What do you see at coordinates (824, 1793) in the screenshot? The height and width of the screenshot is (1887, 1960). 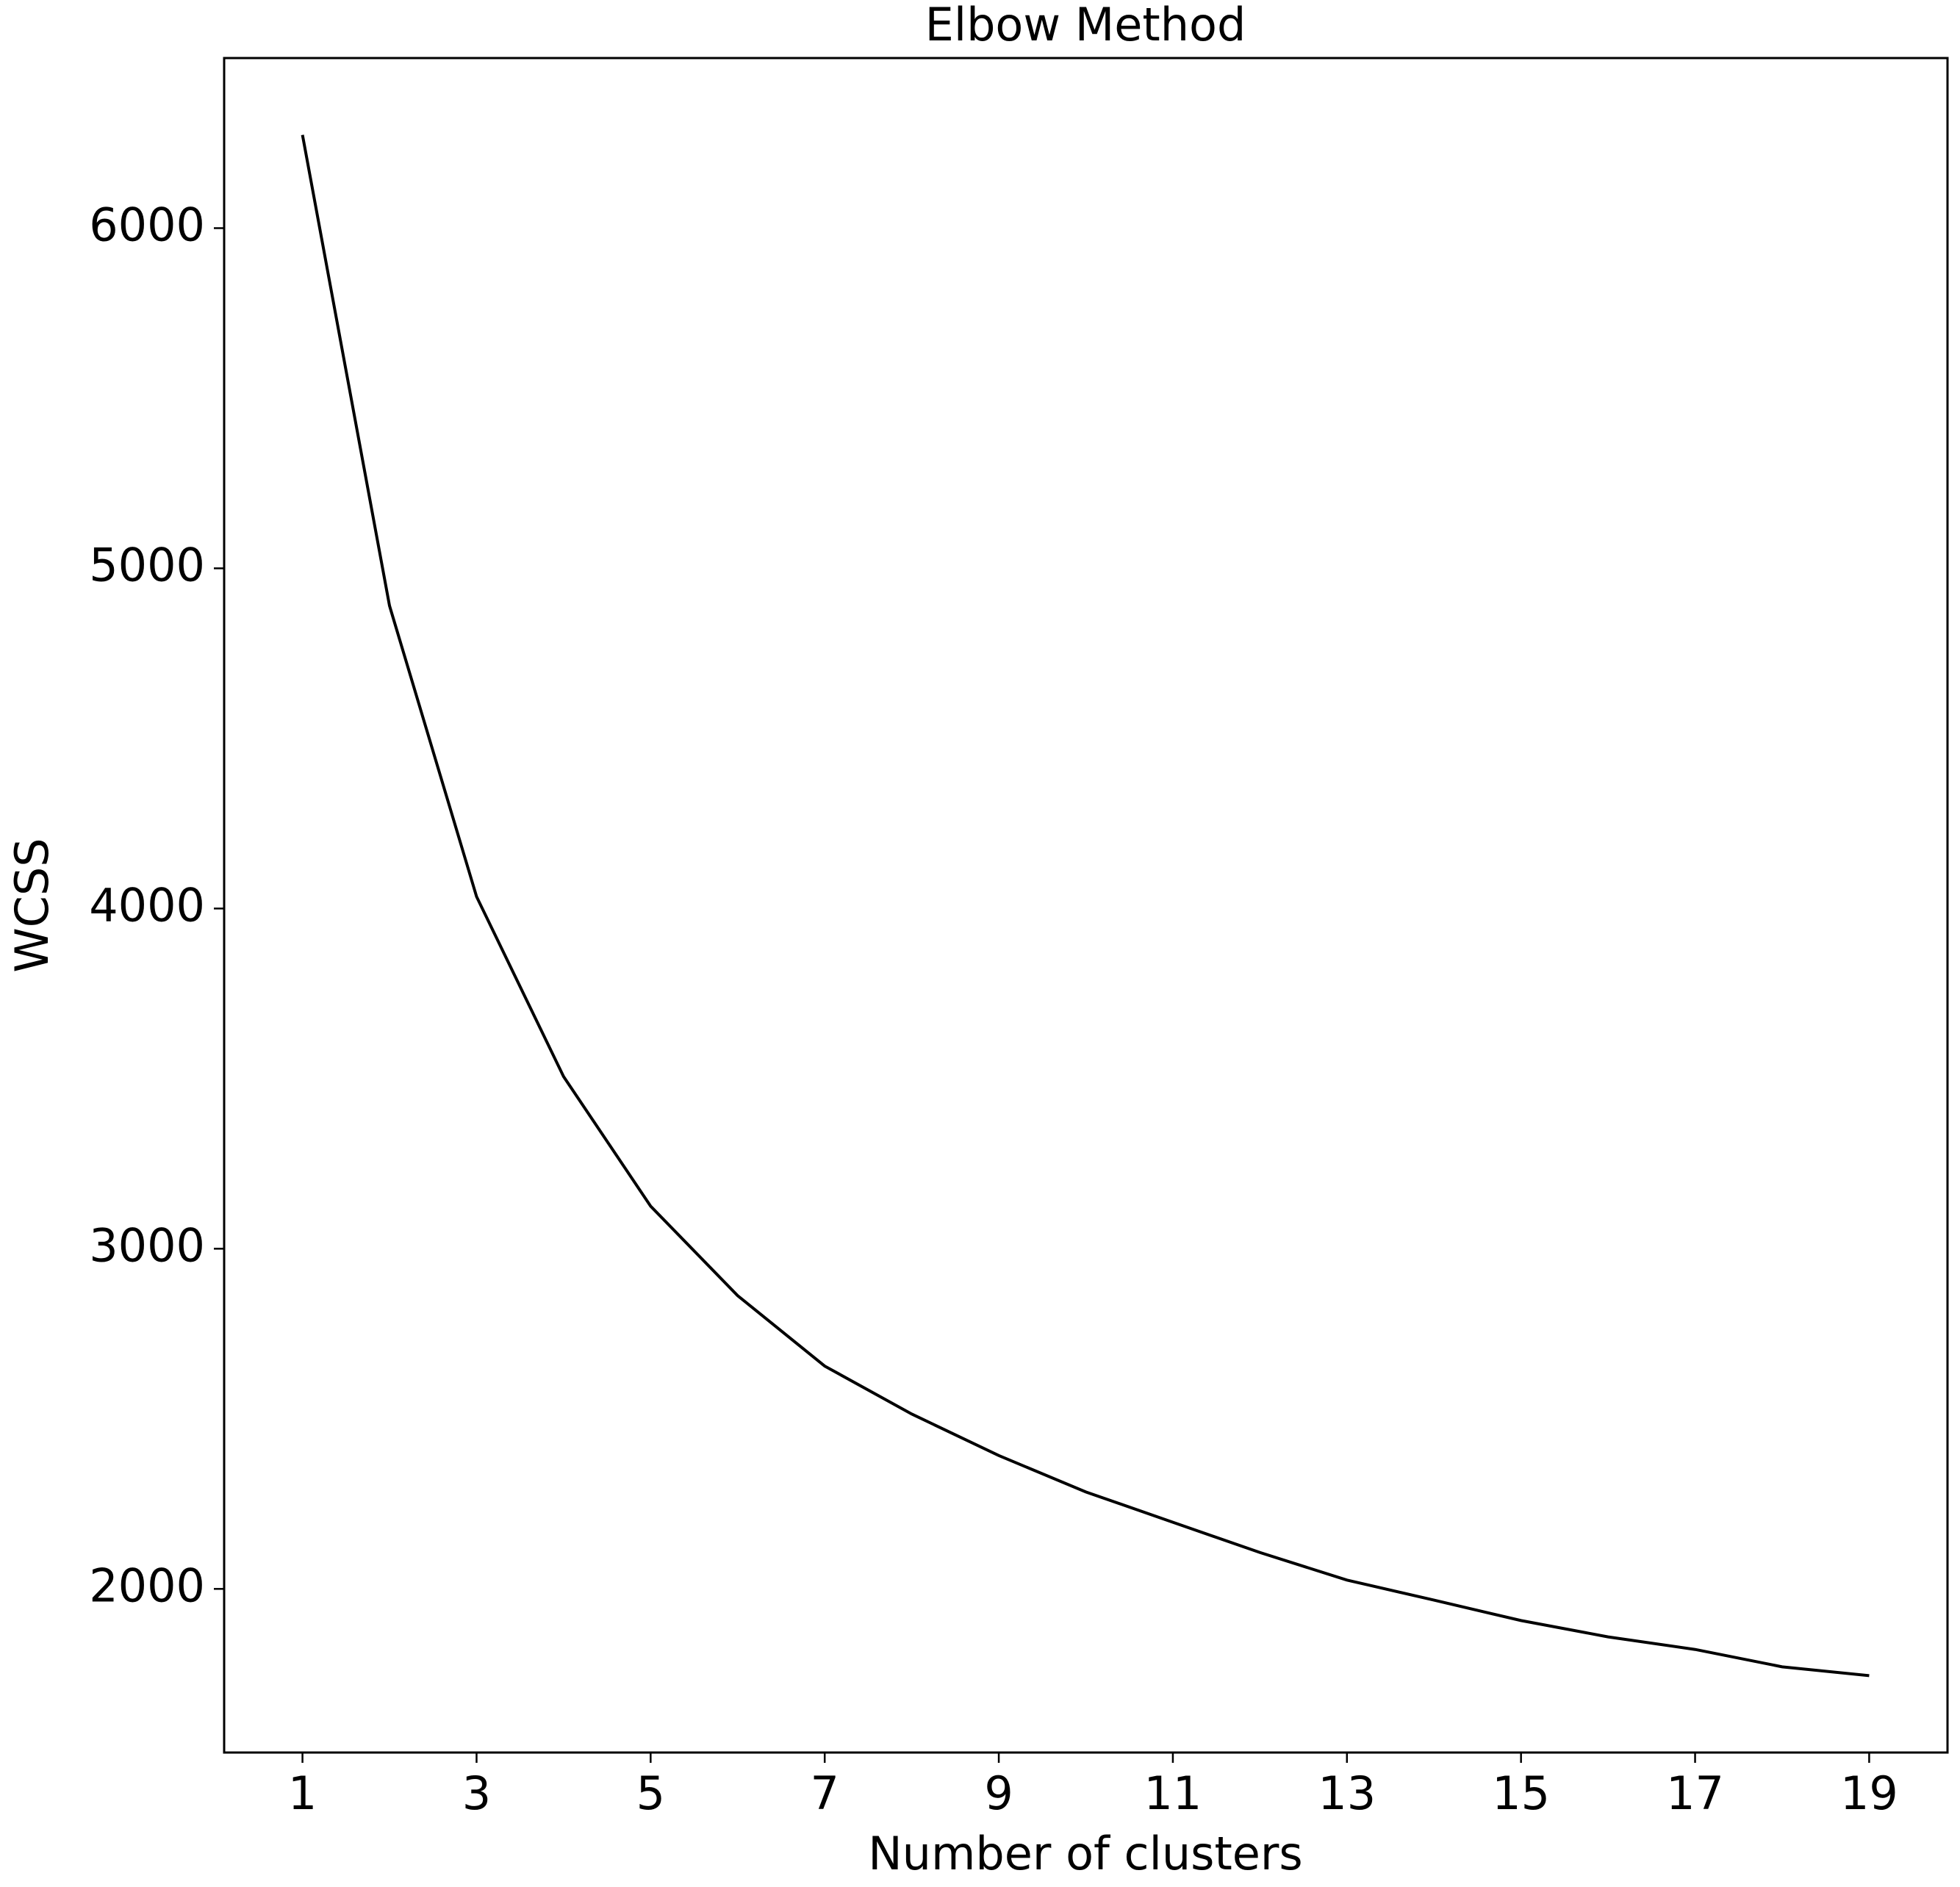 I see `x-tick-label: 7` at bounding box center [824, 1793].